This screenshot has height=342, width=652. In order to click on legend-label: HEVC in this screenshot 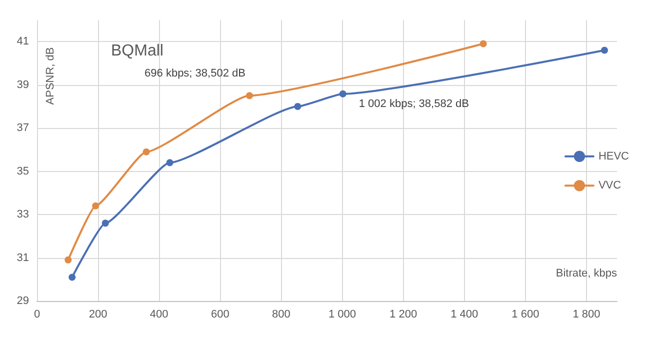, I will do `click(614, 156)`.